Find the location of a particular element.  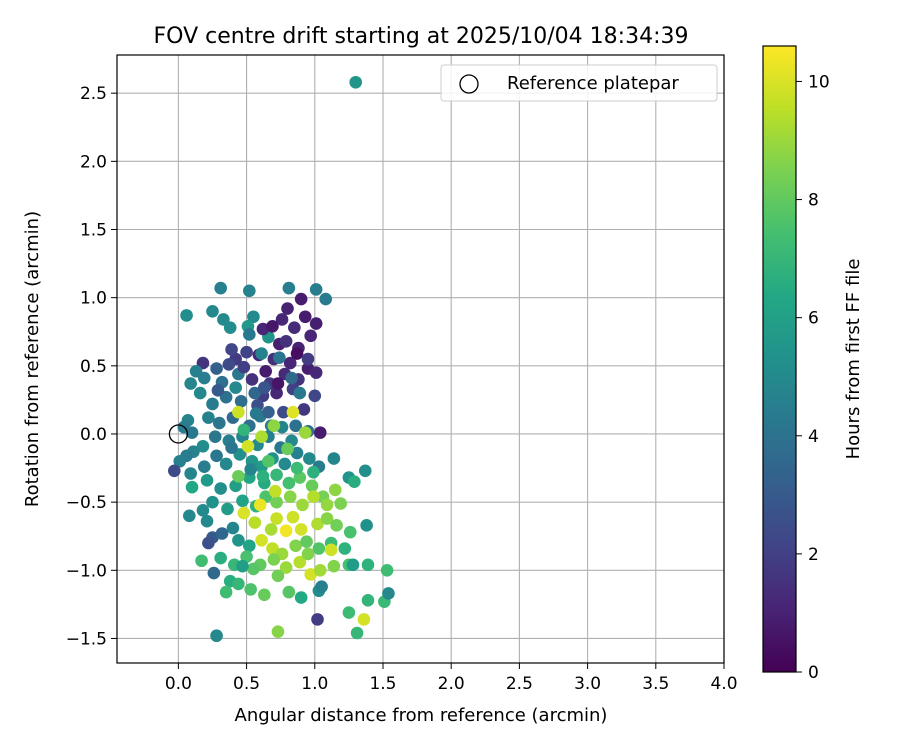

x-tick-label: 1.5 is located at coordinates (382, 684).